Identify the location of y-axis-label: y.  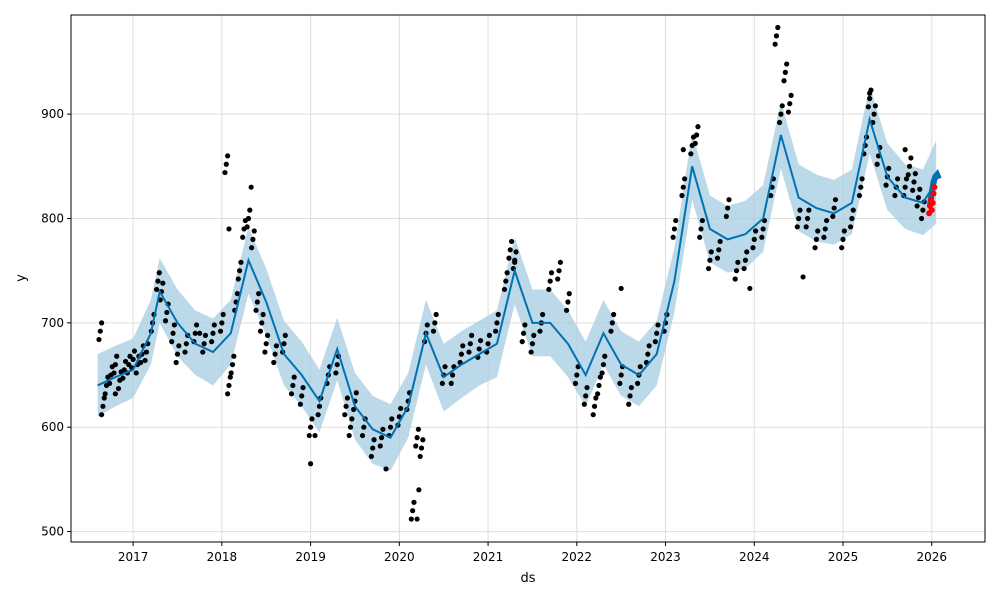
(21, 278).